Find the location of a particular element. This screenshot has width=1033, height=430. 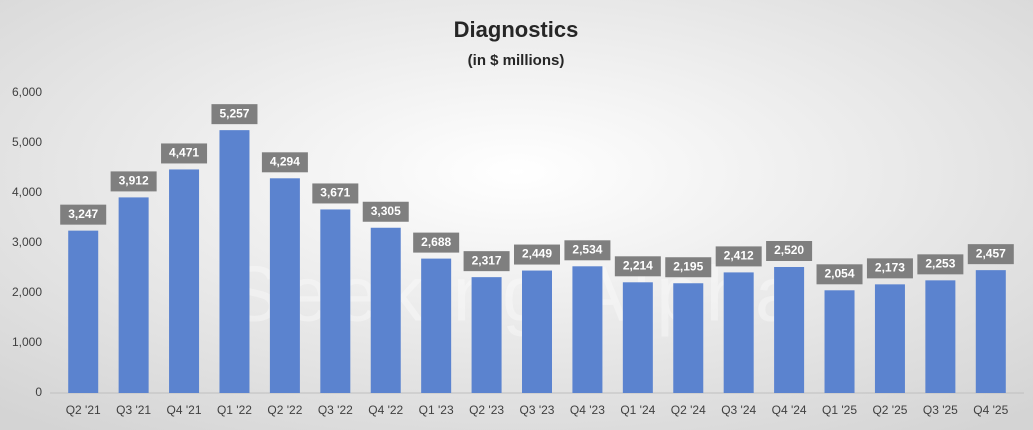

y-tick-label: 4,000 is located at coordinates (27, 192).